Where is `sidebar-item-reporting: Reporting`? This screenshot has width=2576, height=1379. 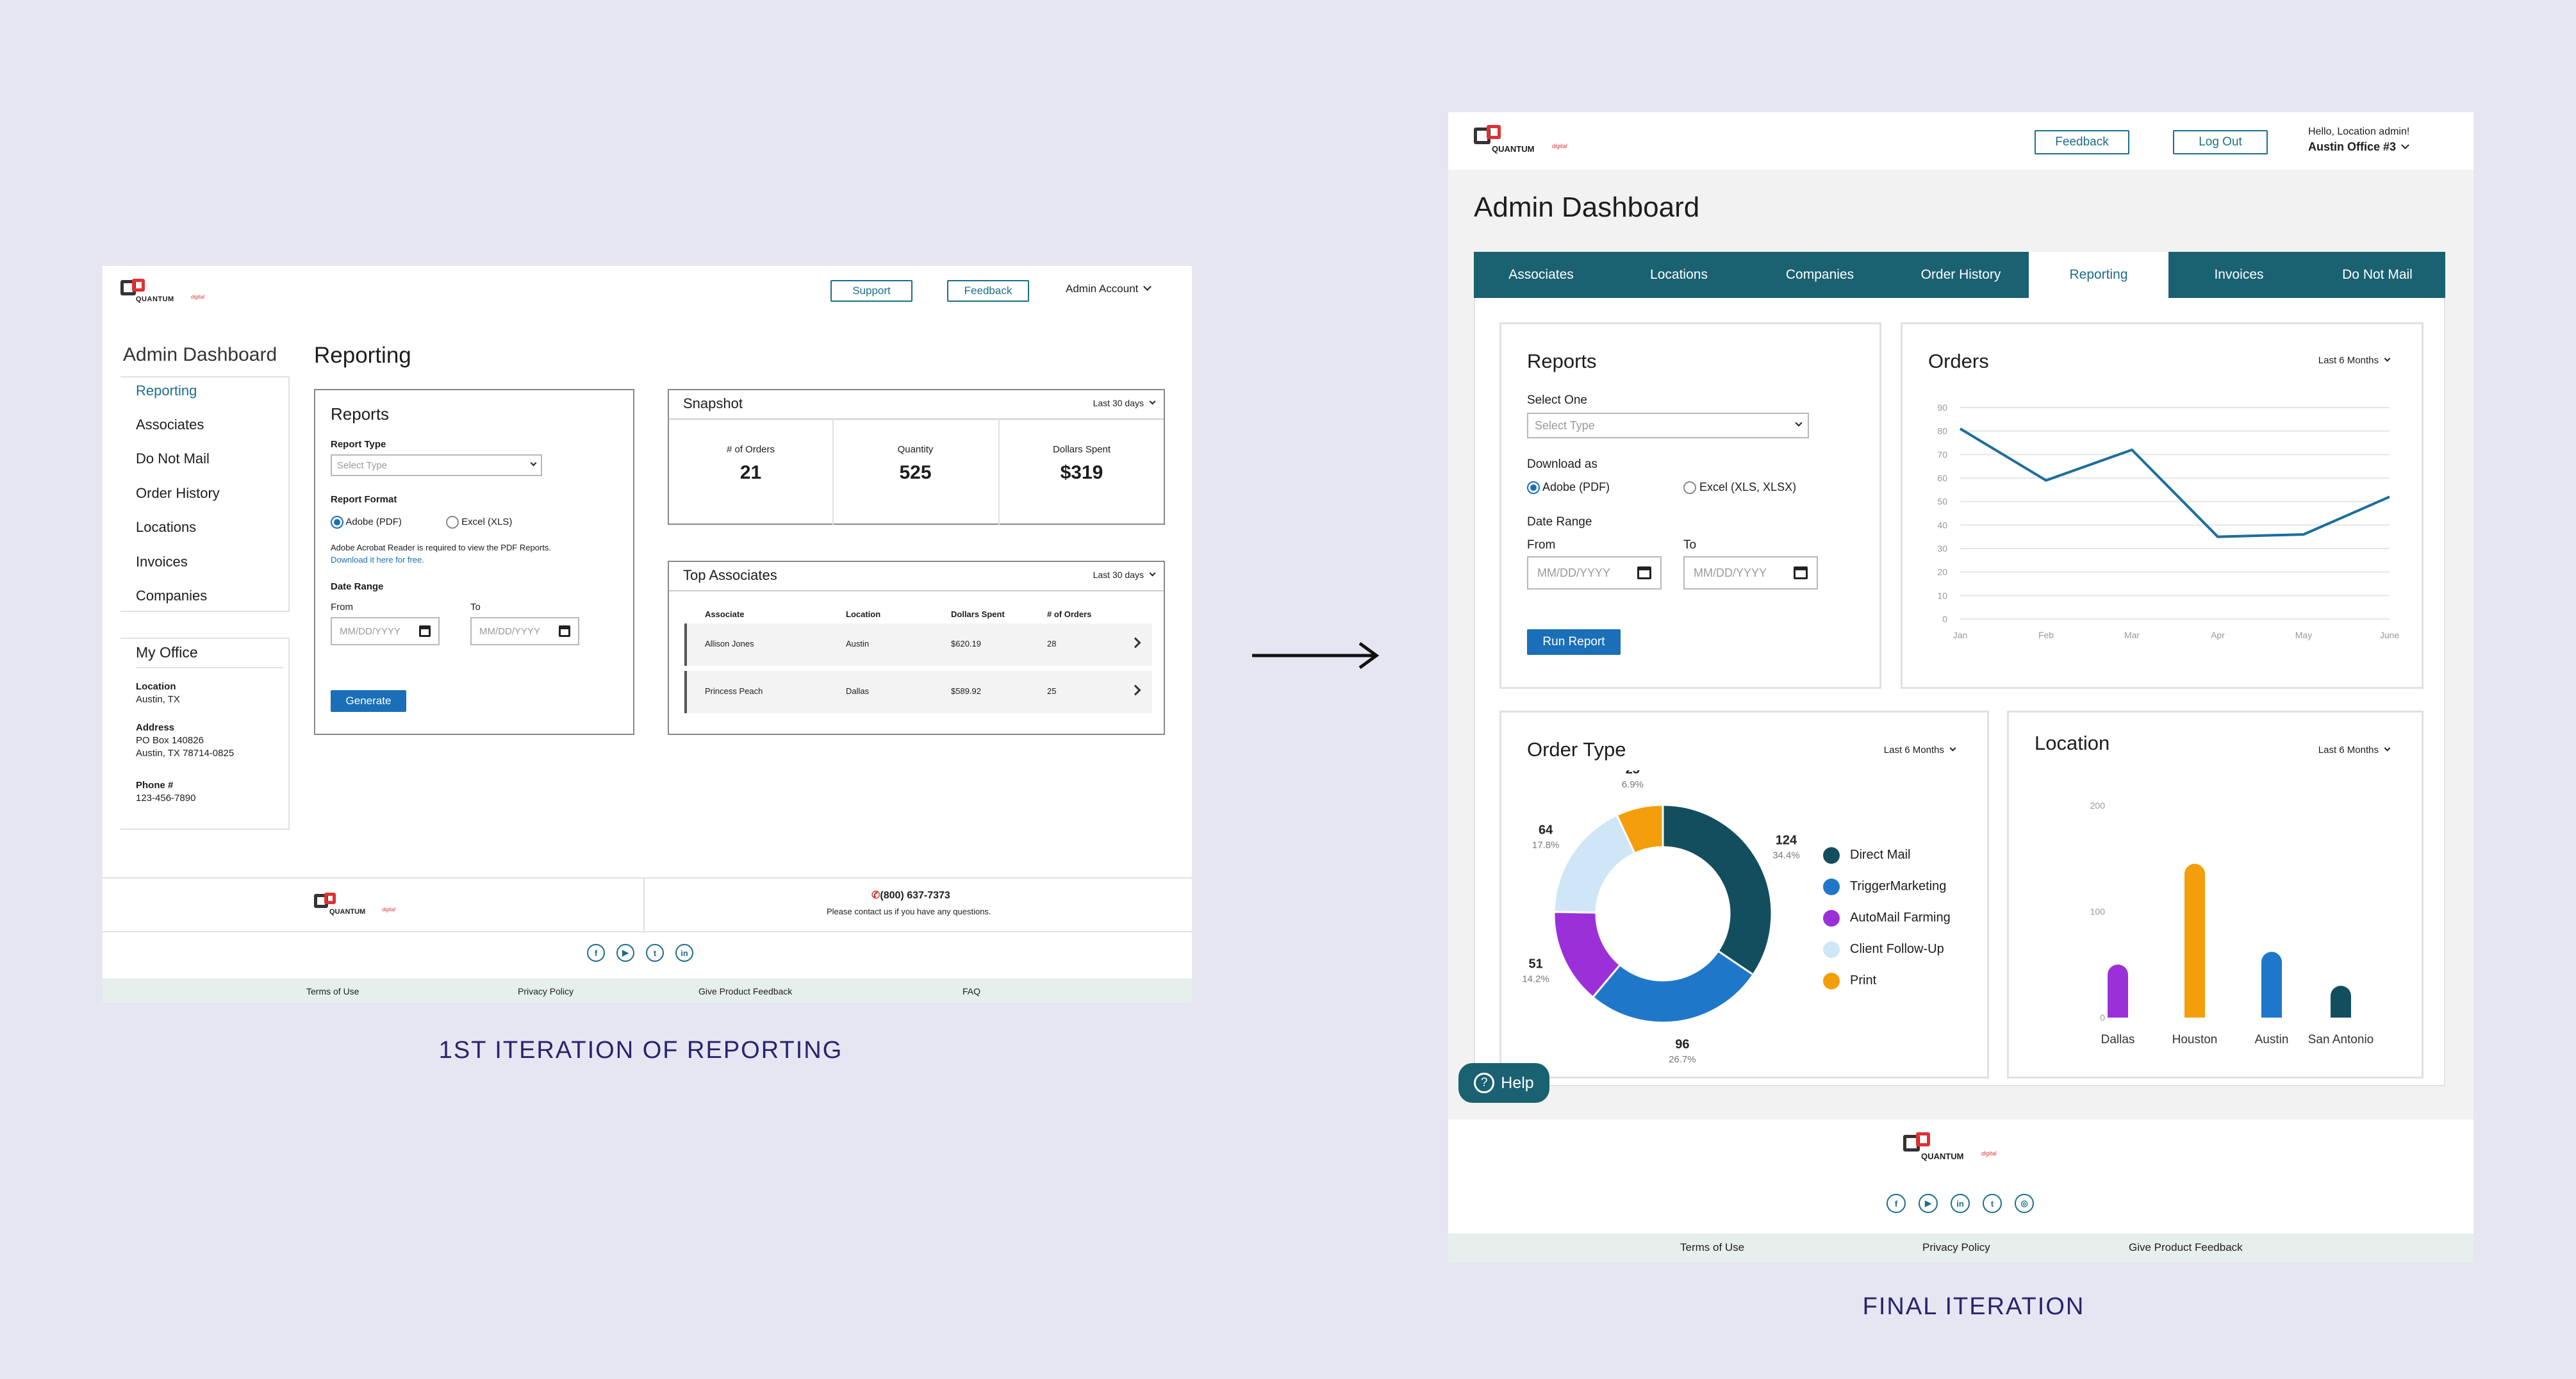 sidebar-item-reporting: Reporting is located at coordinates (166, 391).